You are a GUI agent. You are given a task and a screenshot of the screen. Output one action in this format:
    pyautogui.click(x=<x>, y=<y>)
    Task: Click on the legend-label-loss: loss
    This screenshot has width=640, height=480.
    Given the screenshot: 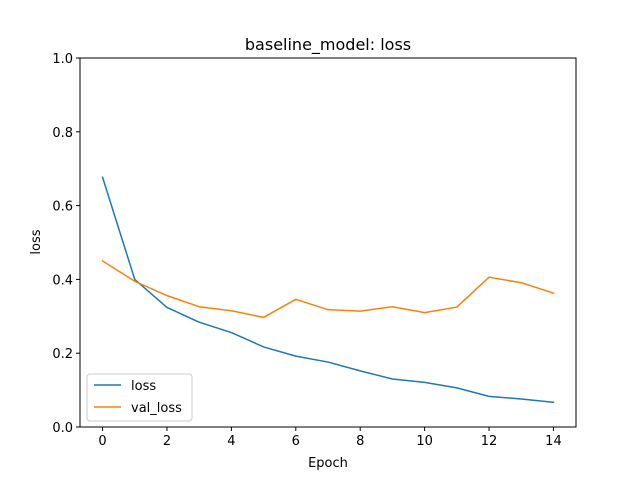 What is the action you would take?
    pyautogui.click(x=143, y=386)
    